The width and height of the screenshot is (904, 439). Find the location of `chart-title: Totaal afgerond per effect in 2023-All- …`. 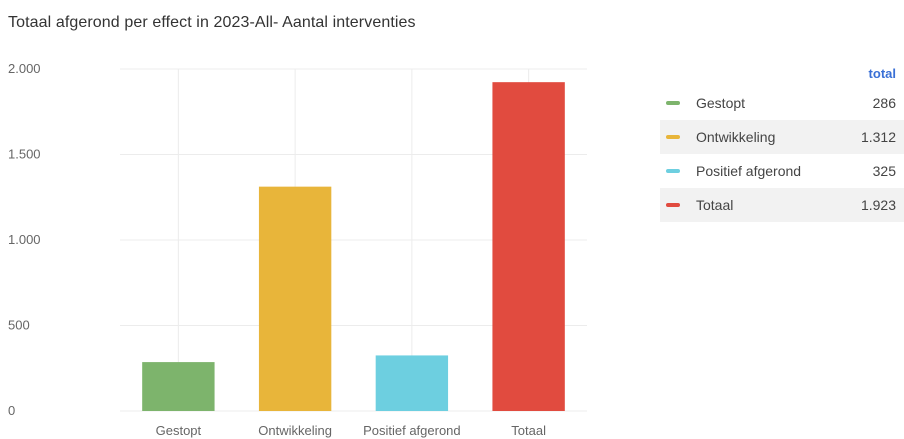

chart-title: Totaal afgerond per effect in 2023-All- … is located at coordinates (212, 22).